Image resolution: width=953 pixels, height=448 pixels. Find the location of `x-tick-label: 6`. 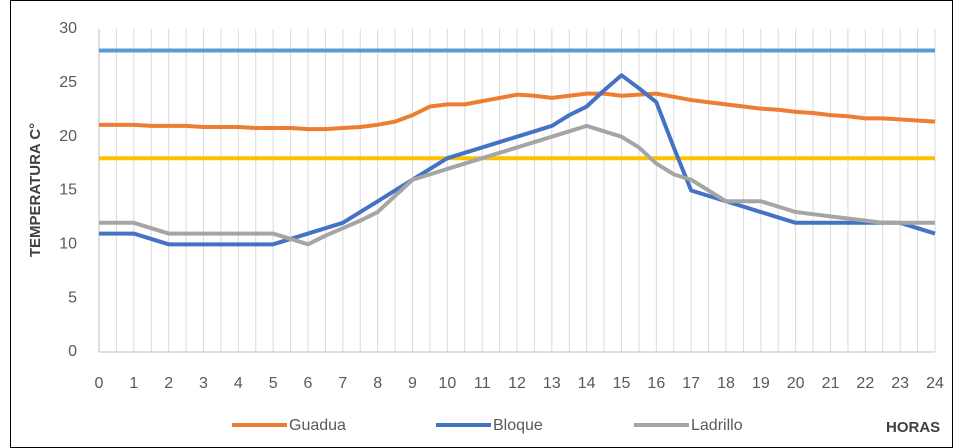

x-tick-label: 6 is located at coordinates (308, 383).